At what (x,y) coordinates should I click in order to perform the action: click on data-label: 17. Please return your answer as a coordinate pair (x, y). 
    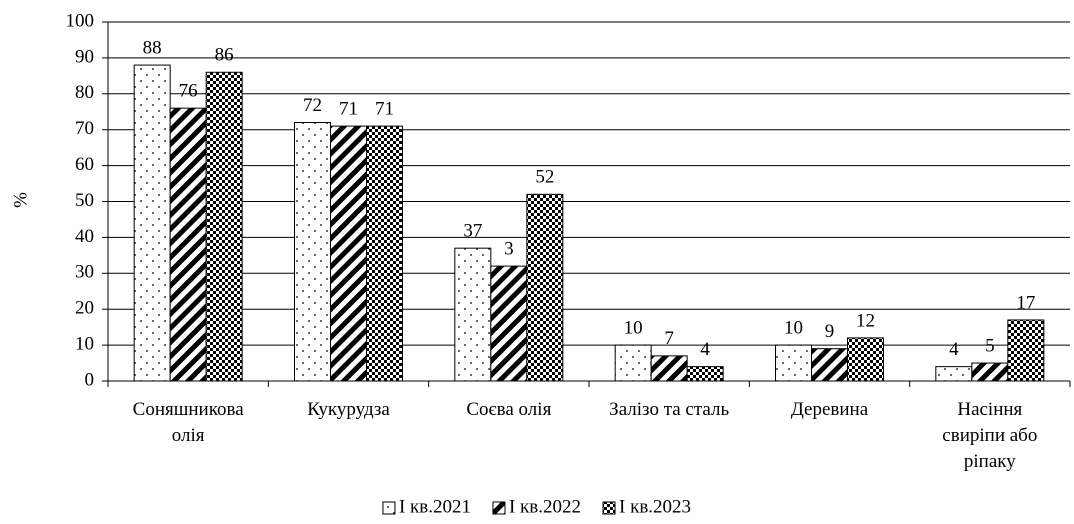
    Looking at the image, I should click on (1025, 302).